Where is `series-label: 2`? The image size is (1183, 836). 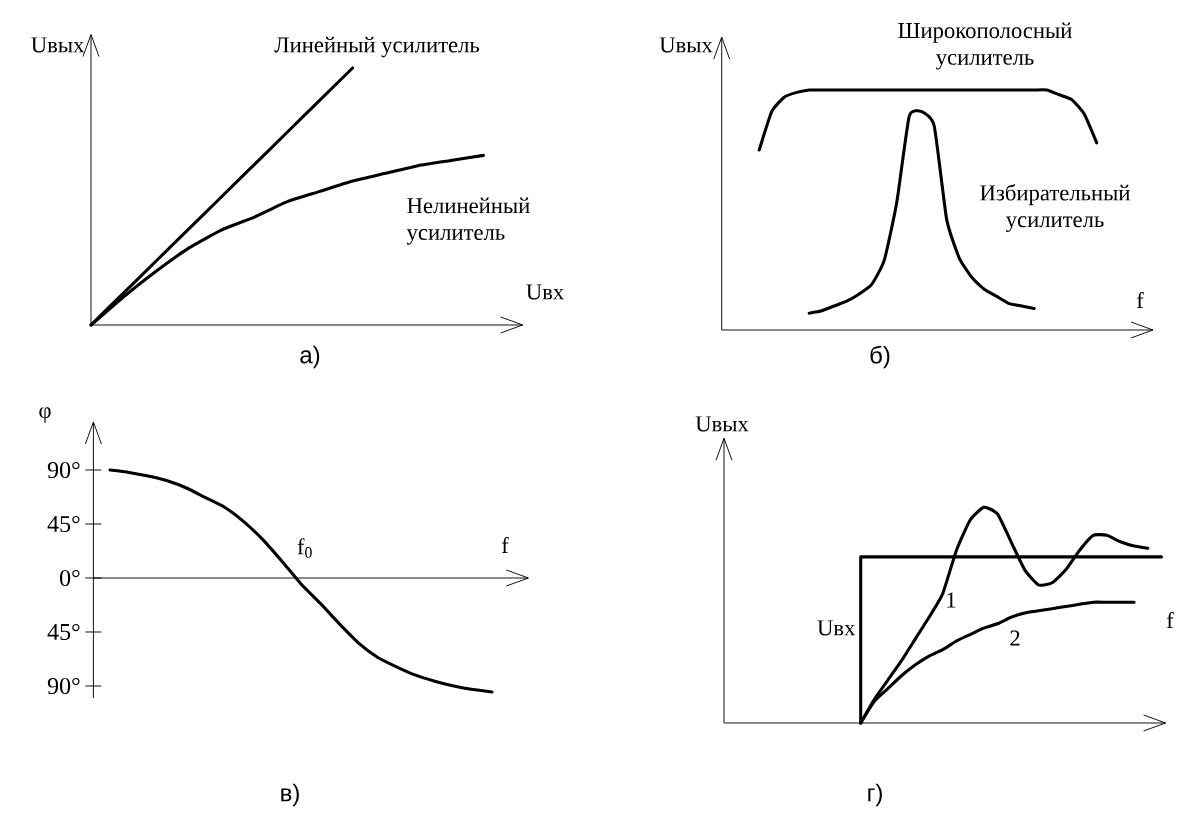 series-label: 2 is located at coordinates (1015, 638).